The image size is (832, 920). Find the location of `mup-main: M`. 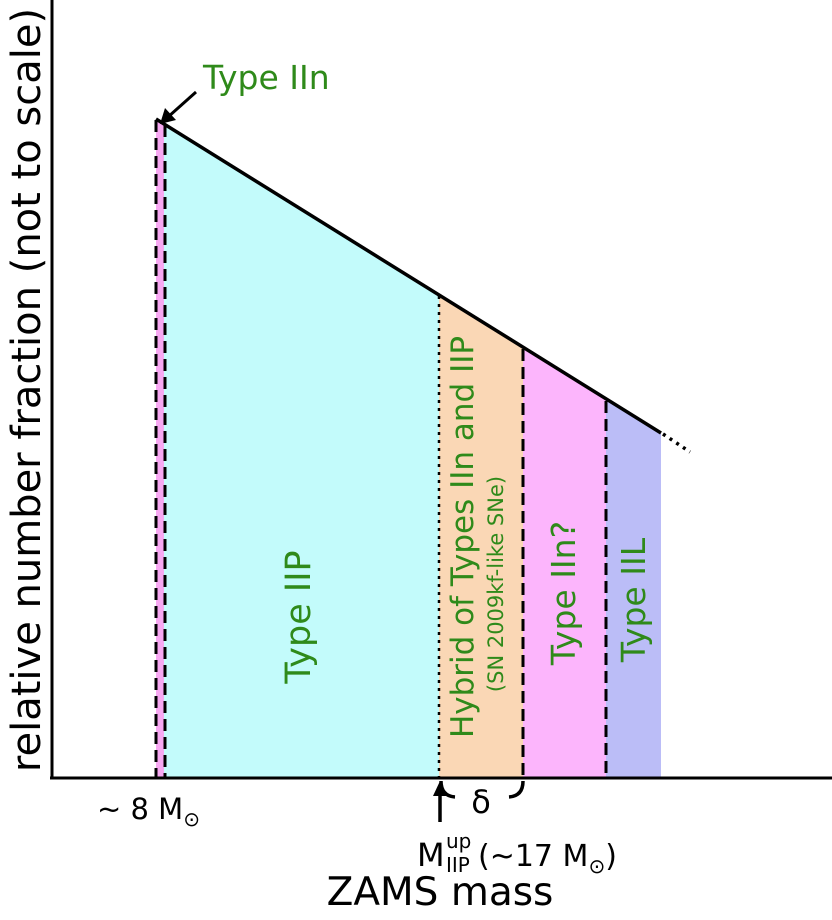

mup-main: M is located at coordinates (431, 855).